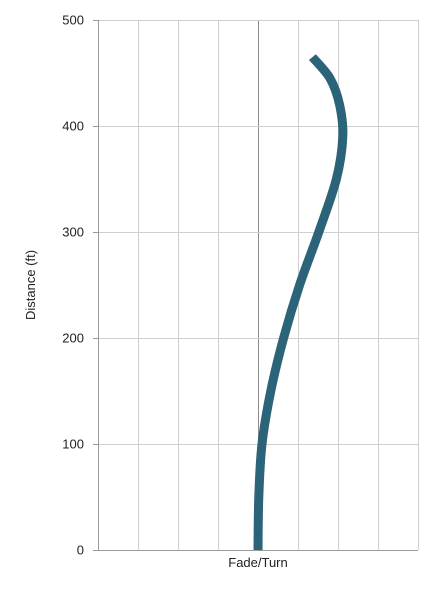 Image resolution: width=441 pixels, height=595 pixels. I want to click on y-axis-label: Distance (ft), so click(30, 285).